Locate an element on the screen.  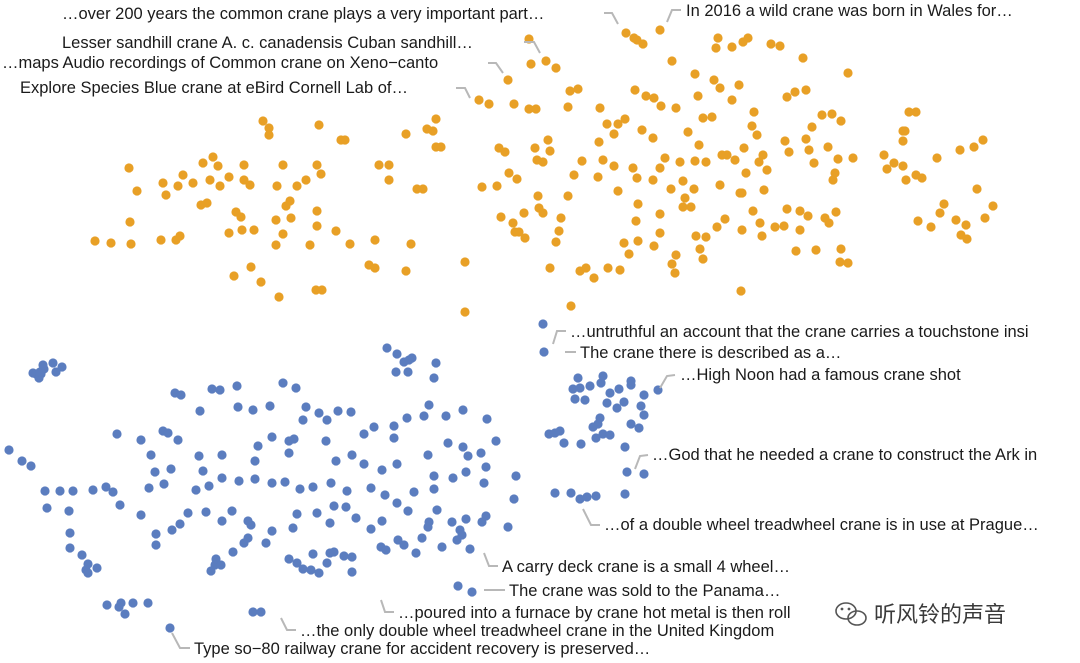
wechat-icon is located at coordinates (851, 614).